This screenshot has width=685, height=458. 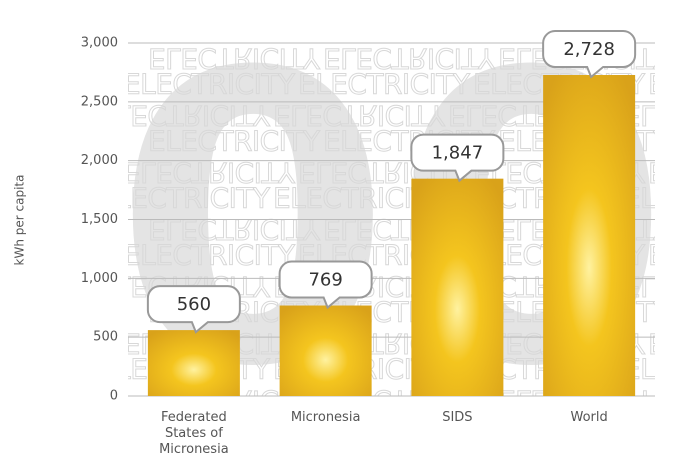 What do you see at coordinates (458, 153) in the screenshot?
I see `value-label: 1,847` at bounding box center [458, 153].